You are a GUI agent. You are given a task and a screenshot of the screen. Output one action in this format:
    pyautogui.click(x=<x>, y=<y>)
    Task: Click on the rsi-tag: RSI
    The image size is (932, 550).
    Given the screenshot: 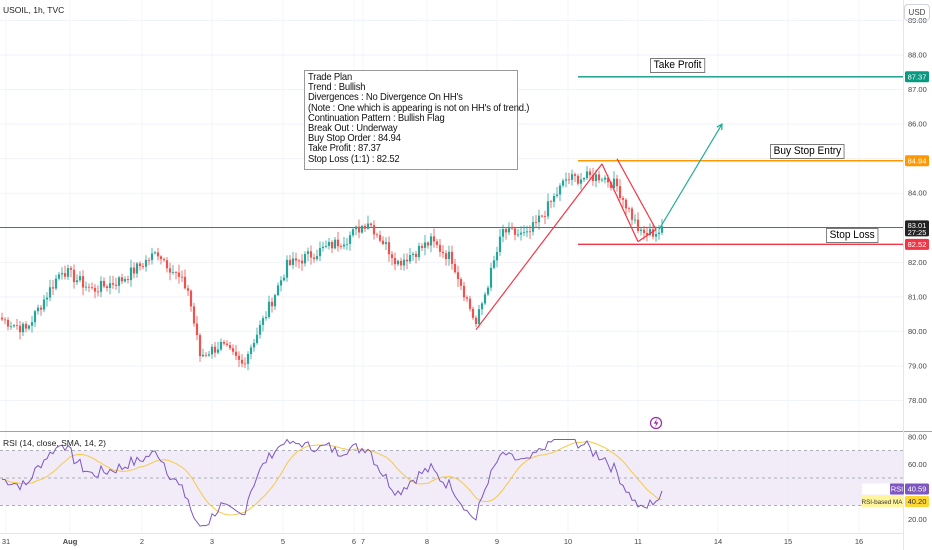 What is the action you would take?
    pyautogui.click(x=897, y=488)
    